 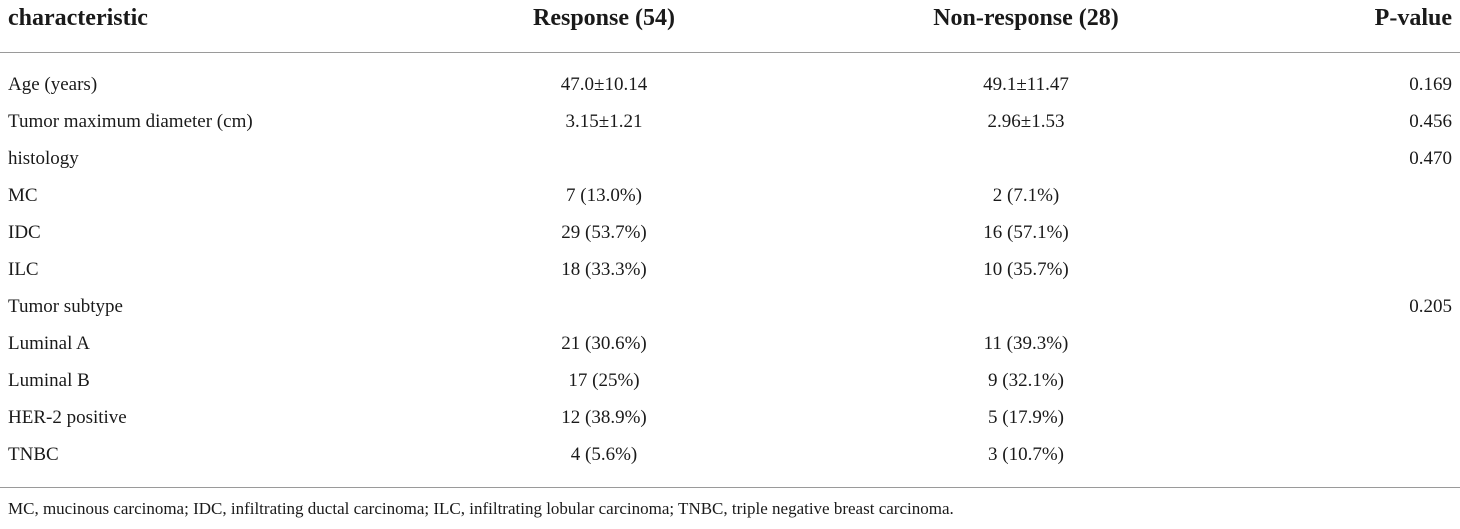 What do you see at coordinates (1026, 269) in the screenshot?
I see `cell-non-response: 10 (35.7%)` at bounding box center [1026, 269].